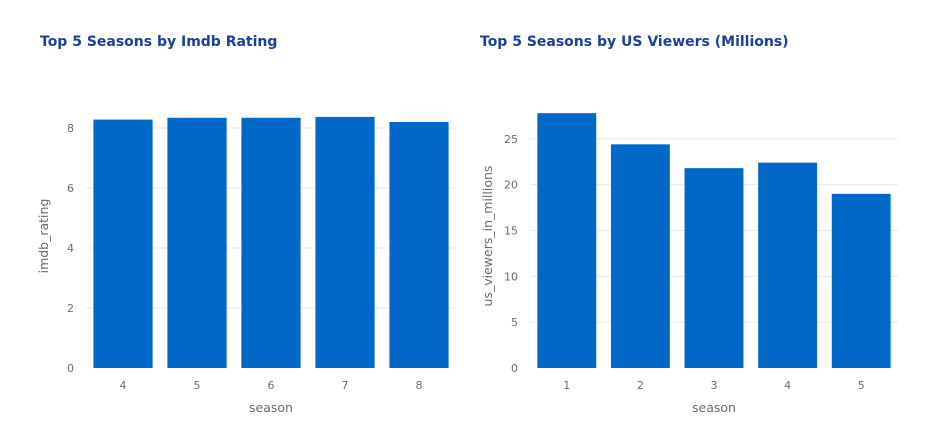 The height and width of the screenshot is (434, 936). What do you see at coordinates (511, 276) in the screenshot?
I see `y-tick-label-viewers-2: 10` at bounding box center [511, 276].